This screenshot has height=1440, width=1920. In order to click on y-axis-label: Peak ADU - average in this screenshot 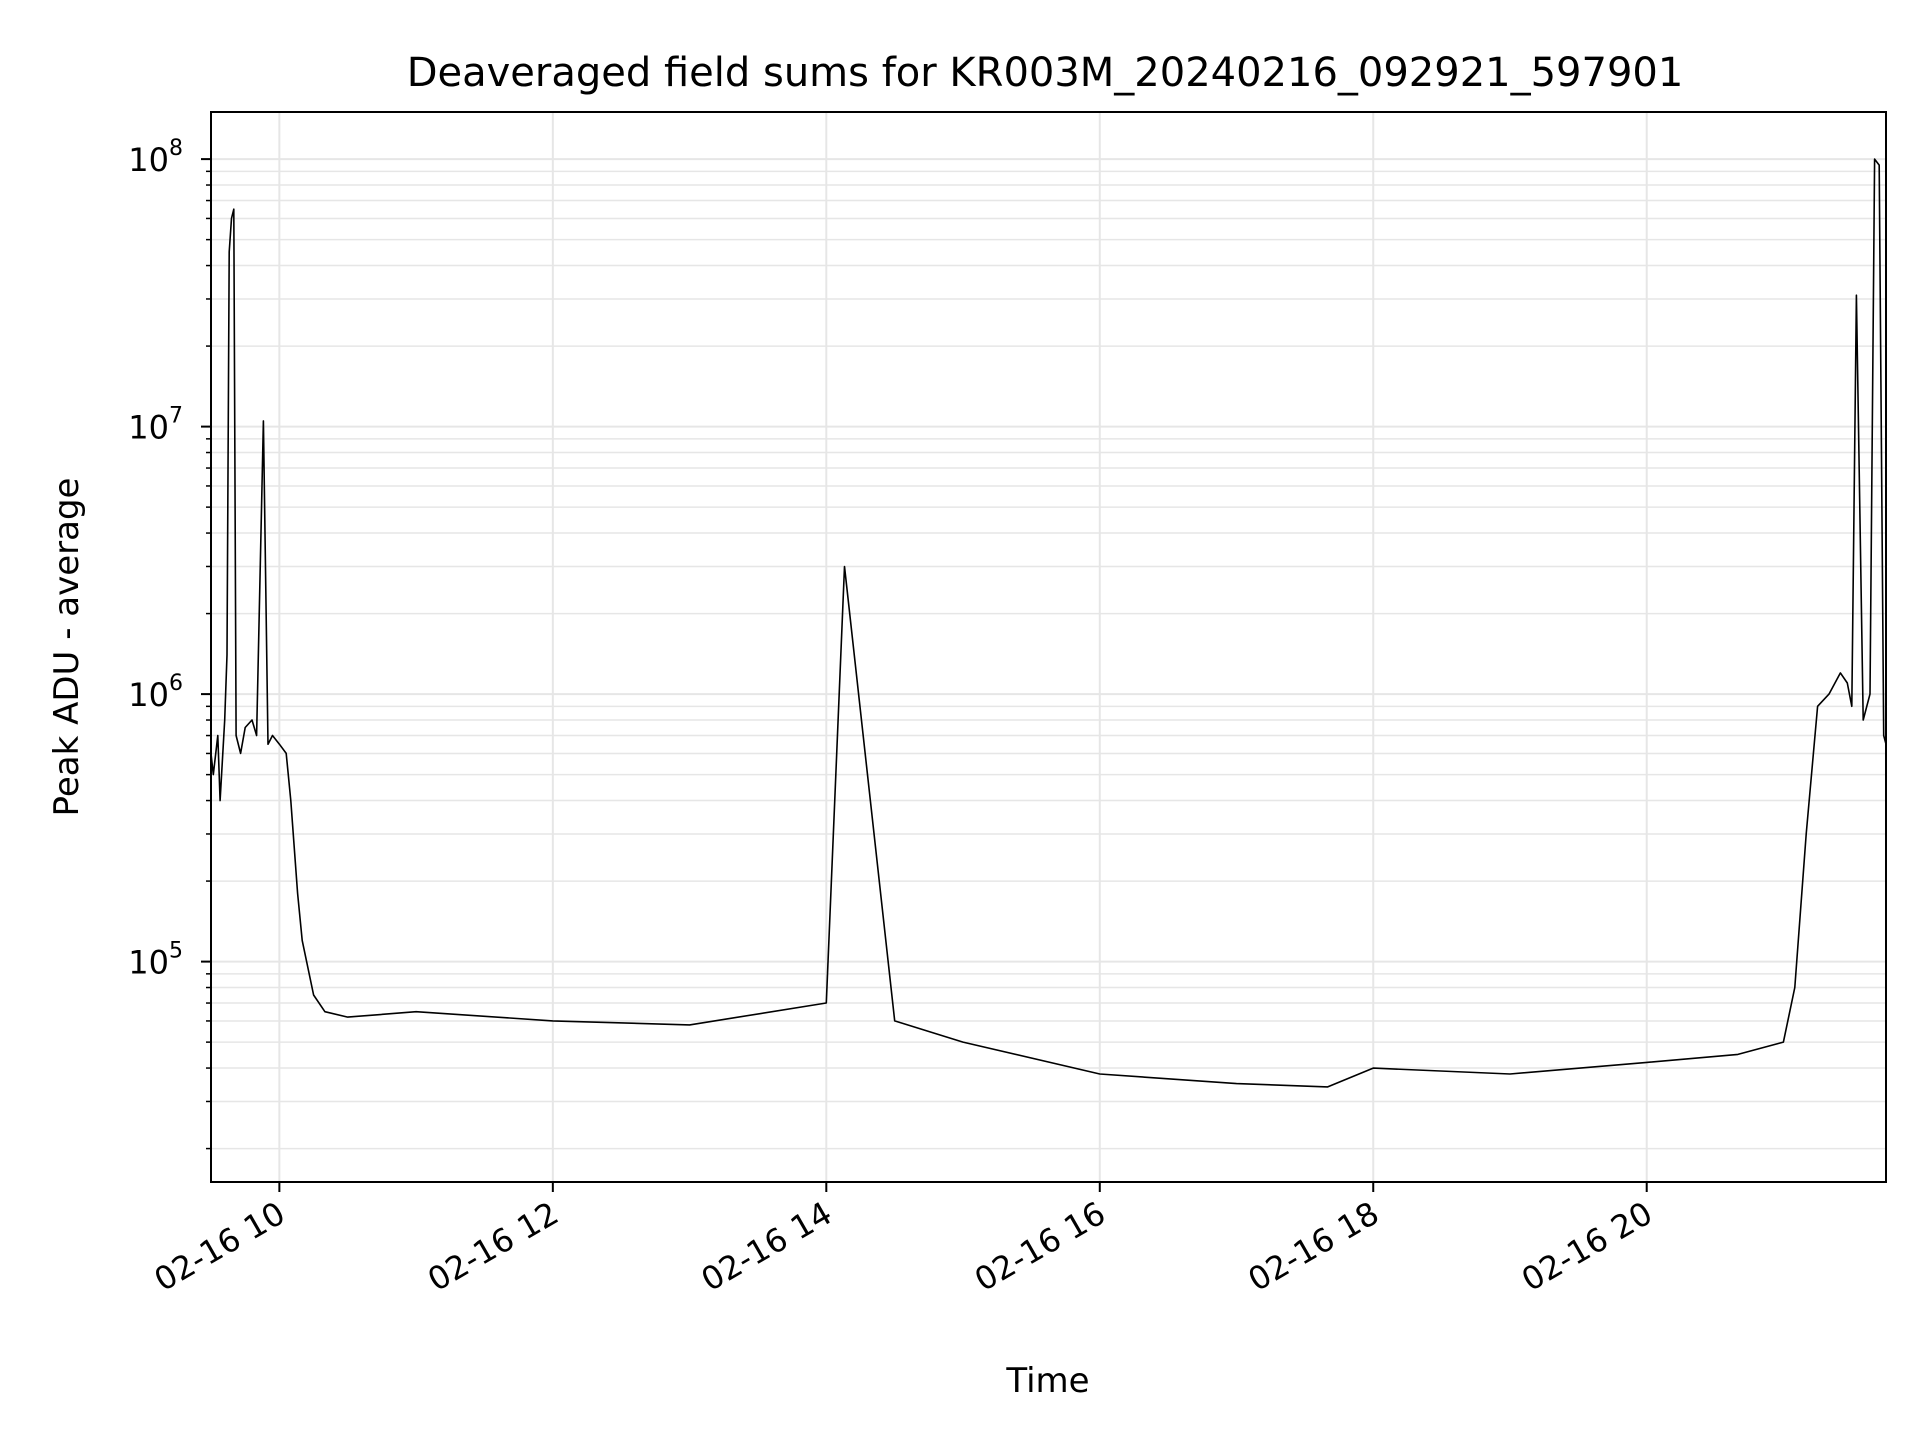, I will do `click(67, 647)`.